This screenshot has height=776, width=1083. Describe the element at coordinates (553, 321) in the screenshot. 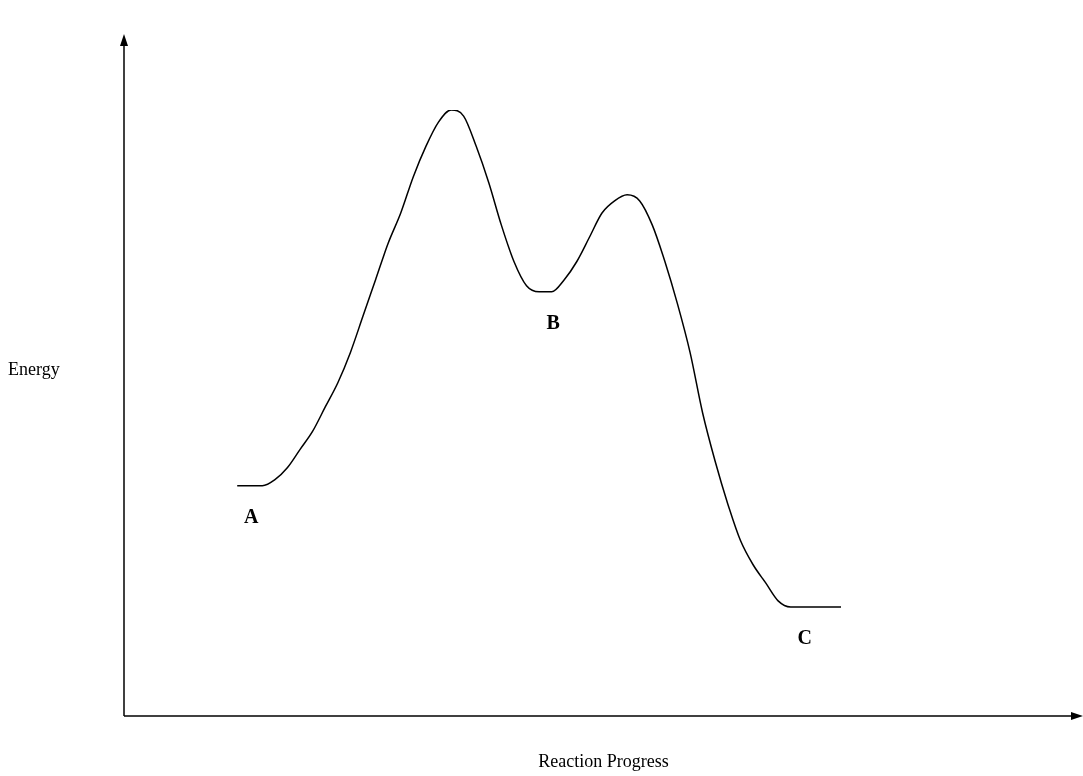

I see `annotation: B` at that location.